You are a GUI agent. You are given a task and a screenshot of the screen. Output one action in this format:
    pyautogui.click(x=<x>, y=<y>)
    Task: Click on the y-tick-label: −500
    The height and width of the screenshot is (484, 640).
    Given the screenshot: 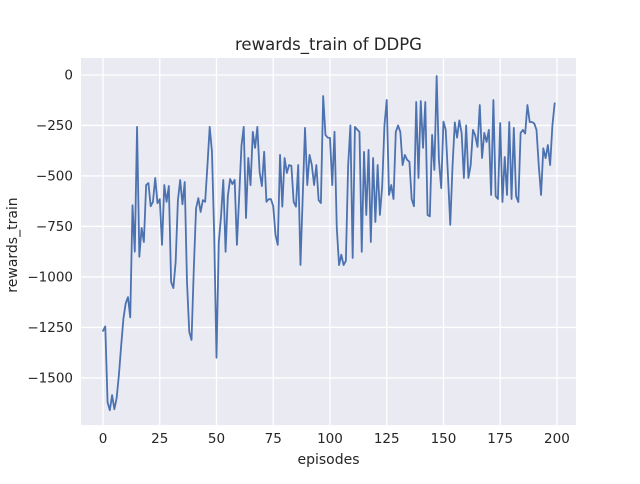 What is the action you would take?
    pyautogui.click(x=54, y=177)
    